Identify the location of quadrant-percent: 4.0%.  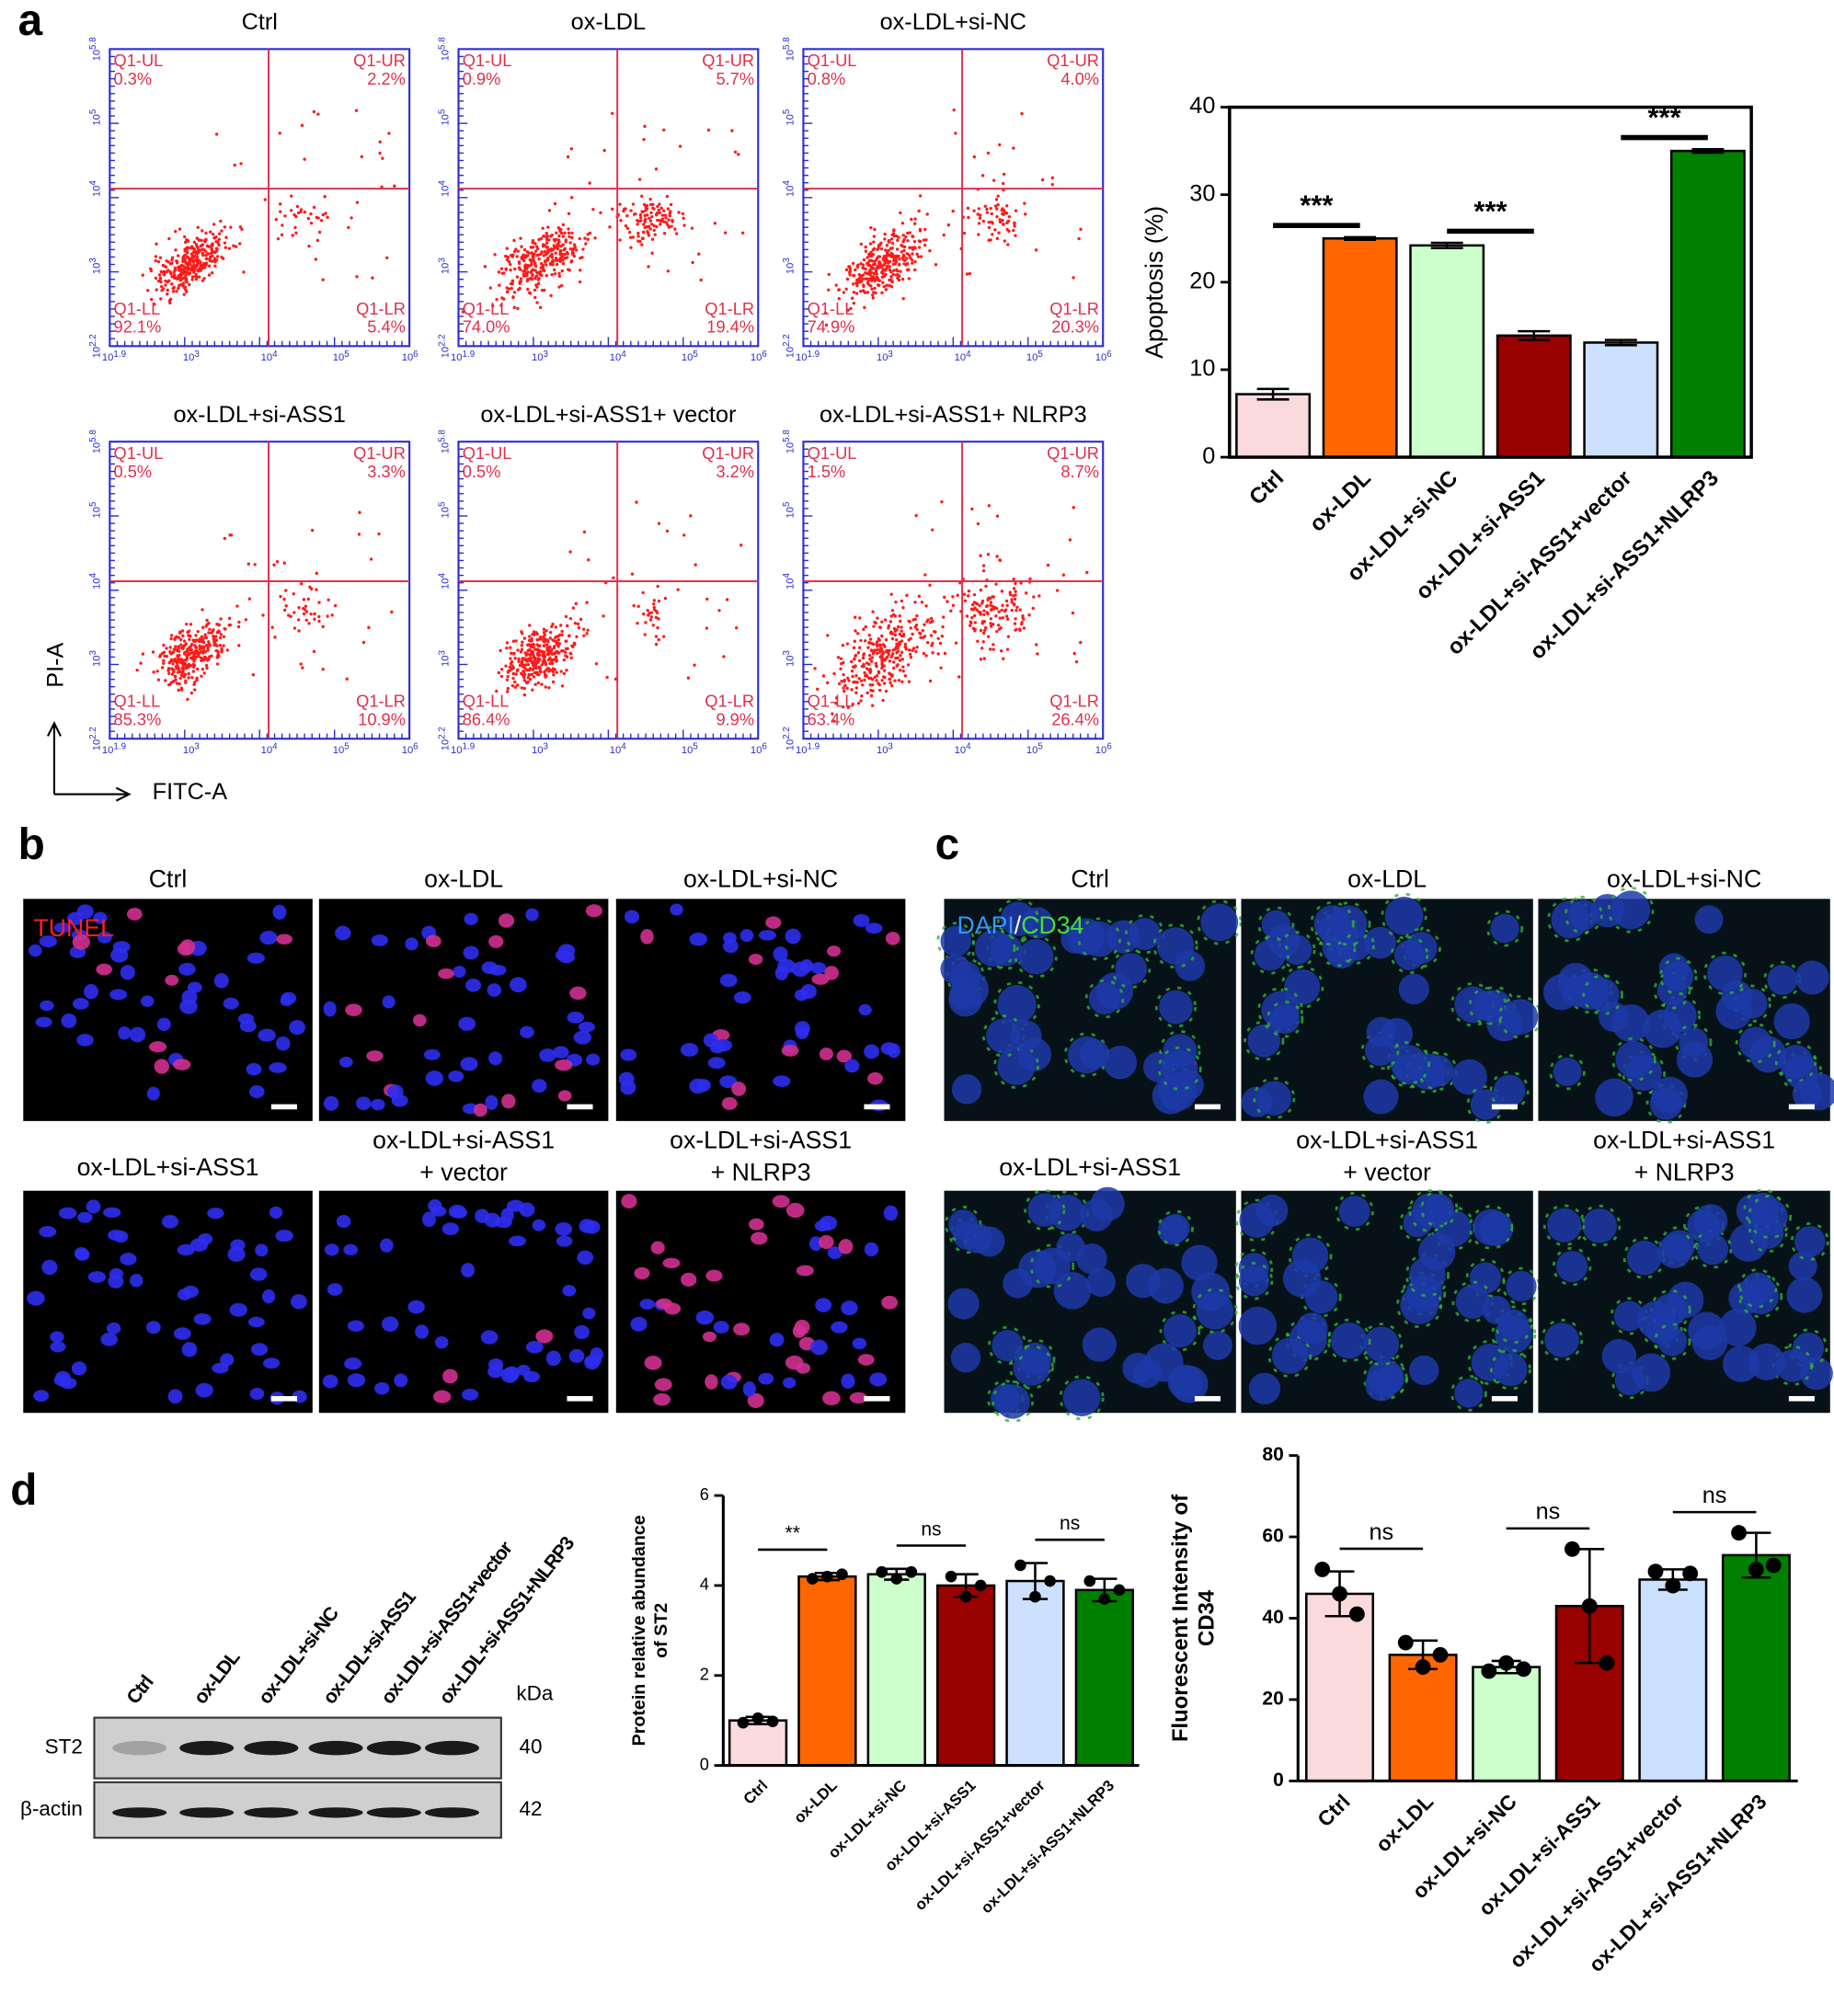
(1079, 78).